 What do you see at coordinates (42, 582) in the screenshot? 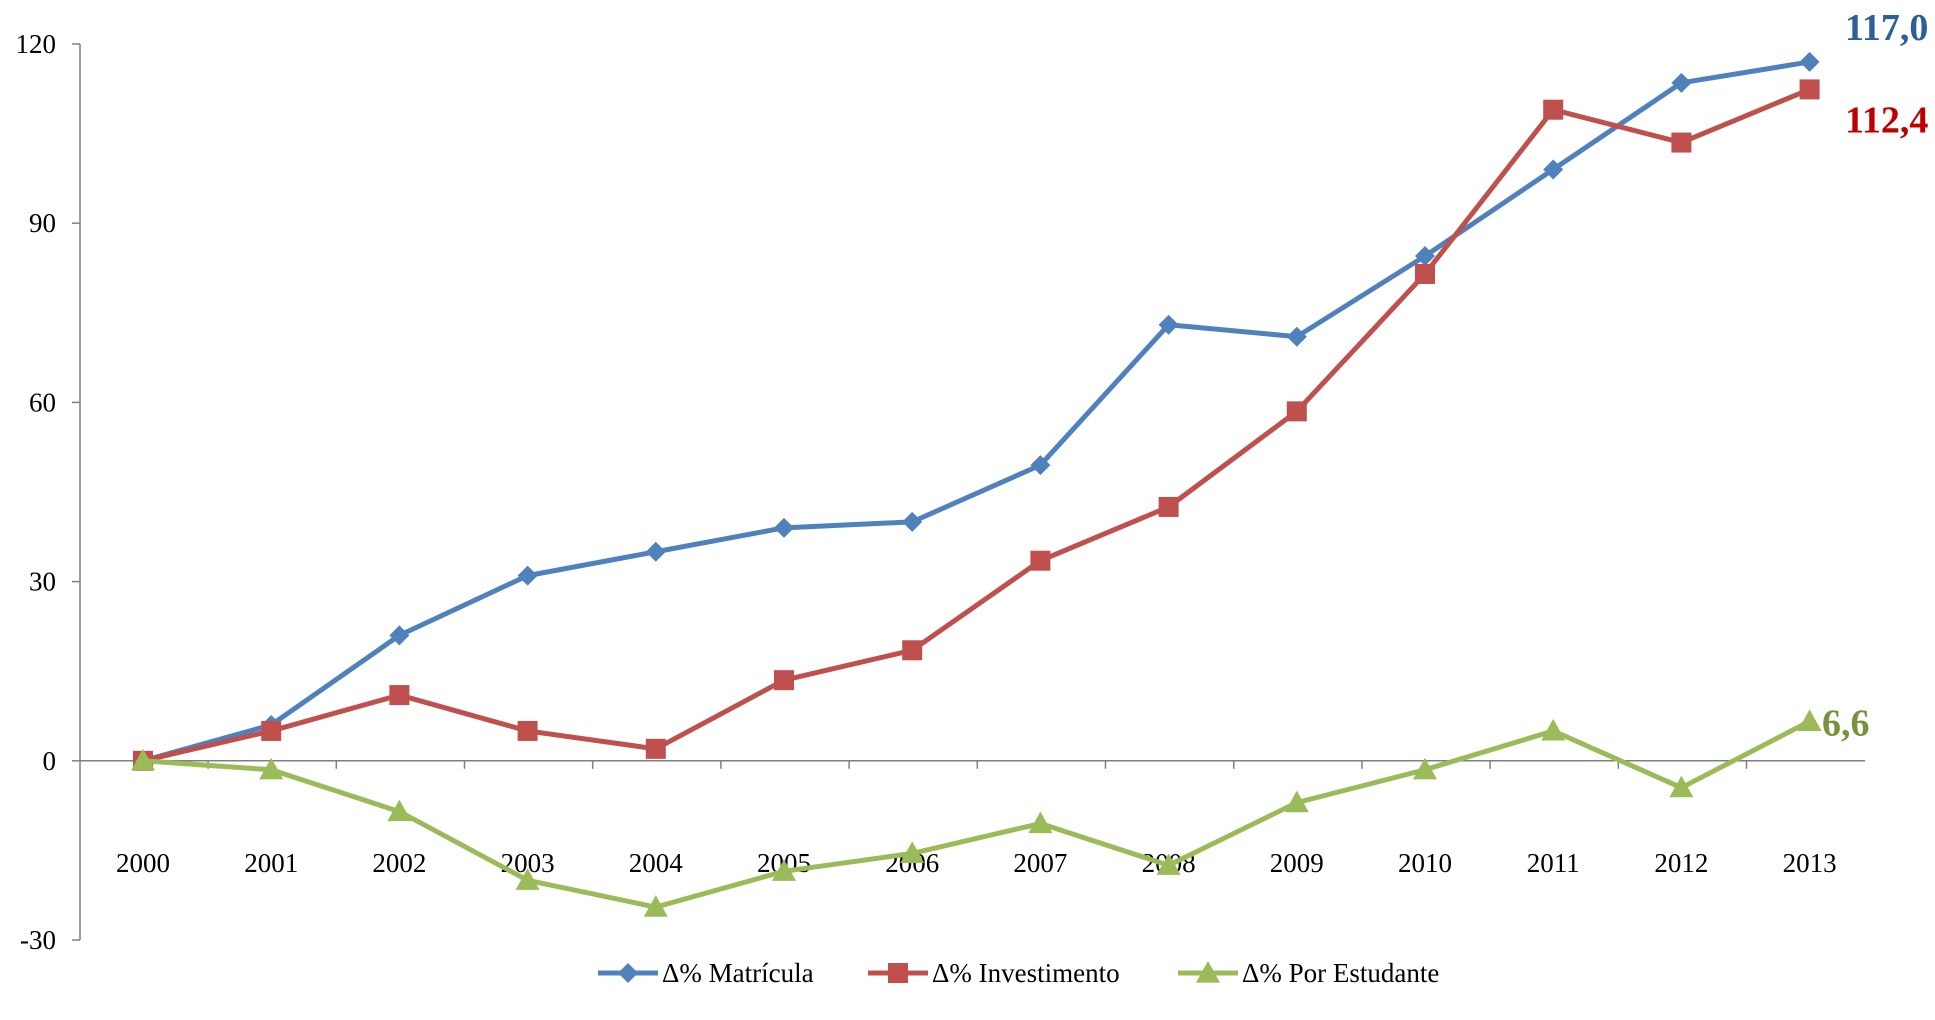
I see `y-tick-label: 30` at bounding box center [42, 582].